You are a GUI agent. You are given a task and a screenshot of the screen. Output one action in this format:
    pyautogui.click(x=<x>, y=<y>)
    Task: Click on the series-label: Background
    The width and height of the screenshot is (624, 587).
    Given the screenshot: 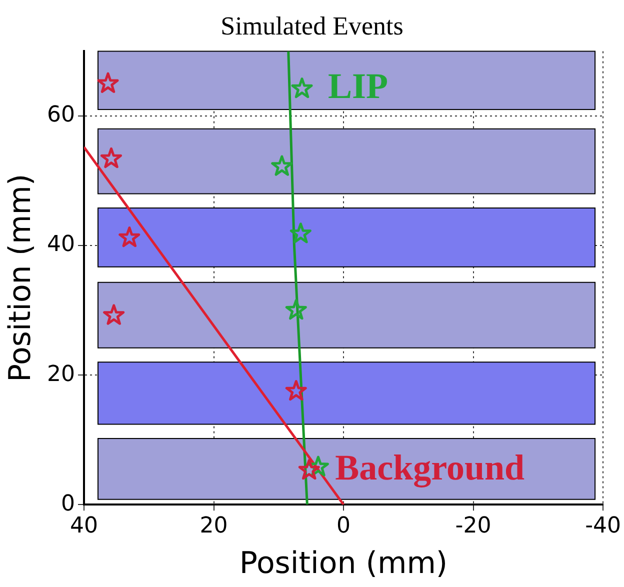 What is the action you would take?
    pyautogui.click(x=430, y=468)
    